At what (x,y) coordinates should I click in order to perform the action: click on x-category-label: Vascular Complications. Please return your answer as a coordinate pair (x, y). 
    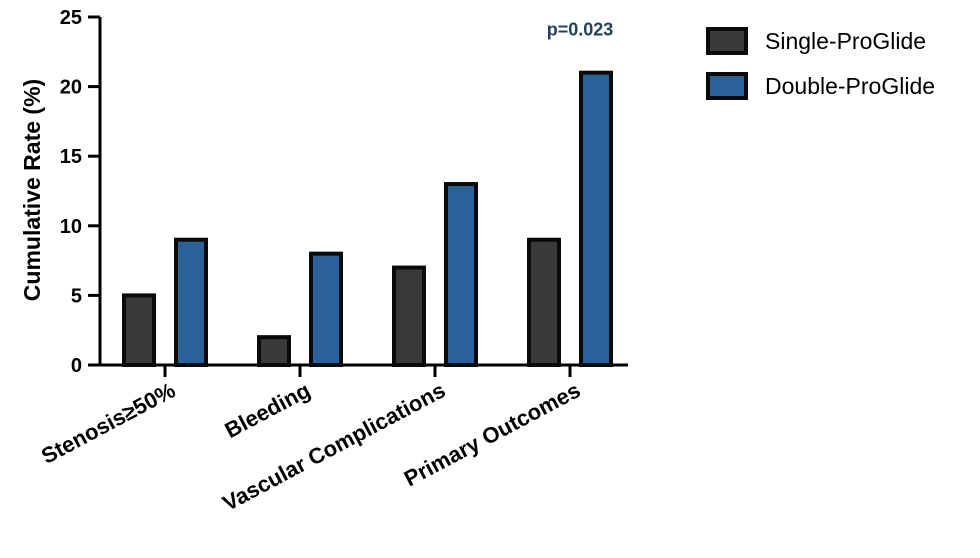
    Looking at the image, I should click on (333, 446).